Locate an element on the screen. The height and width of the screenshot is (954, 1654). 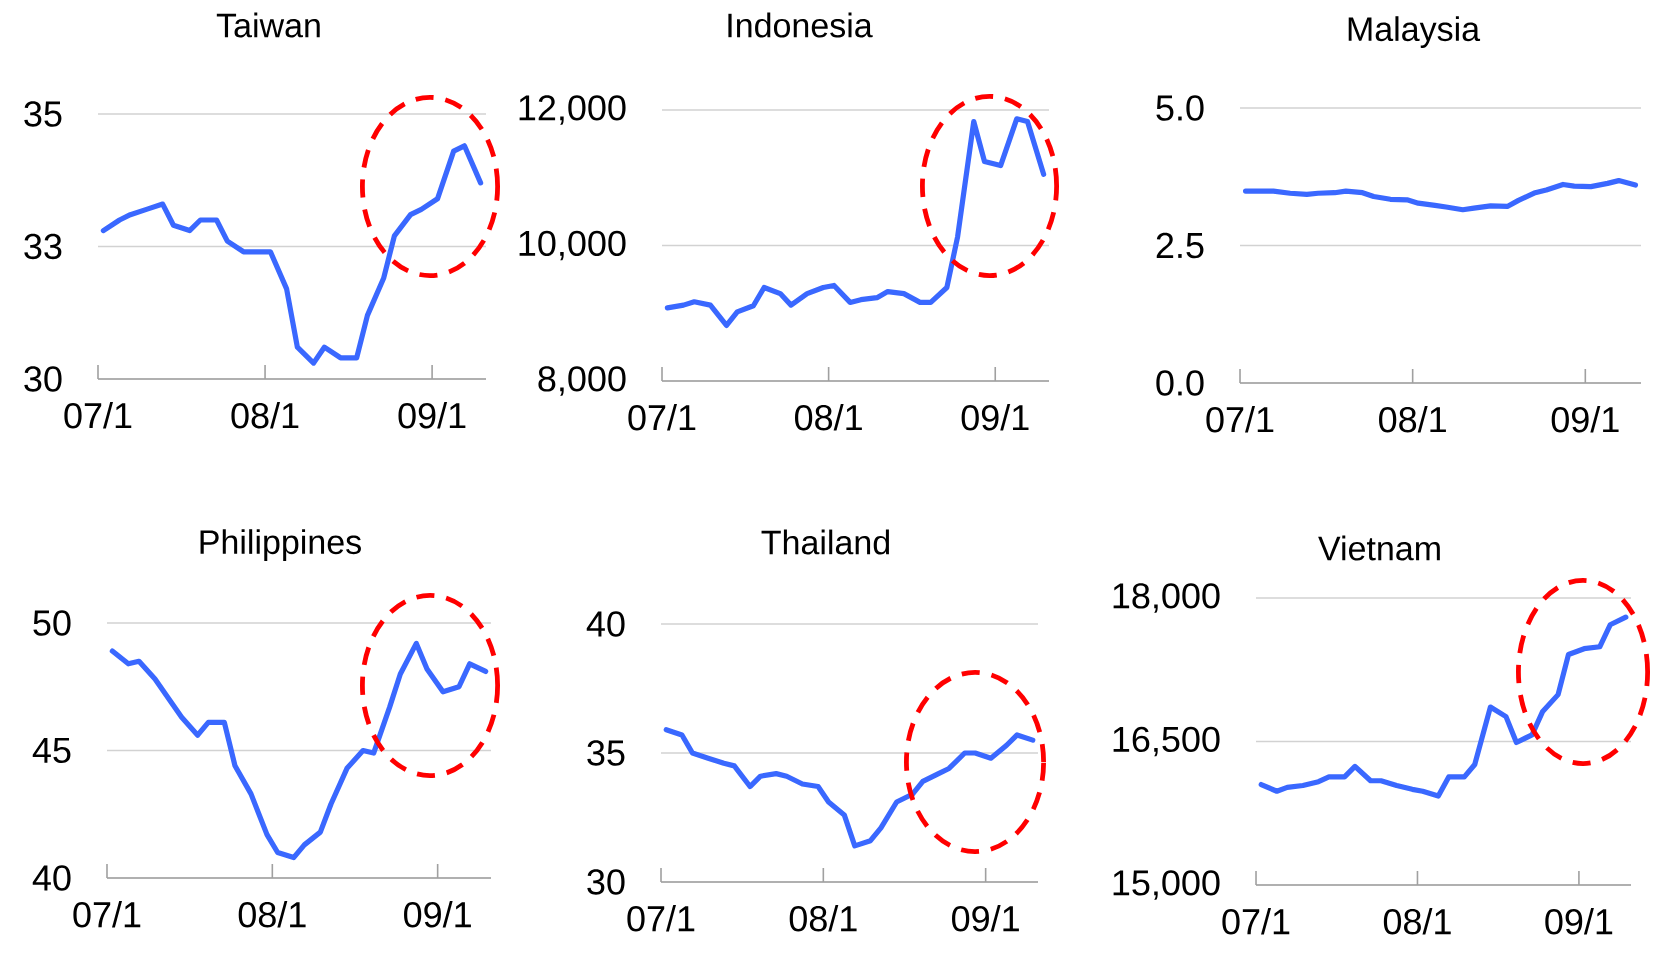
chart-title: Indonesia is located at coordinates (800, 25).